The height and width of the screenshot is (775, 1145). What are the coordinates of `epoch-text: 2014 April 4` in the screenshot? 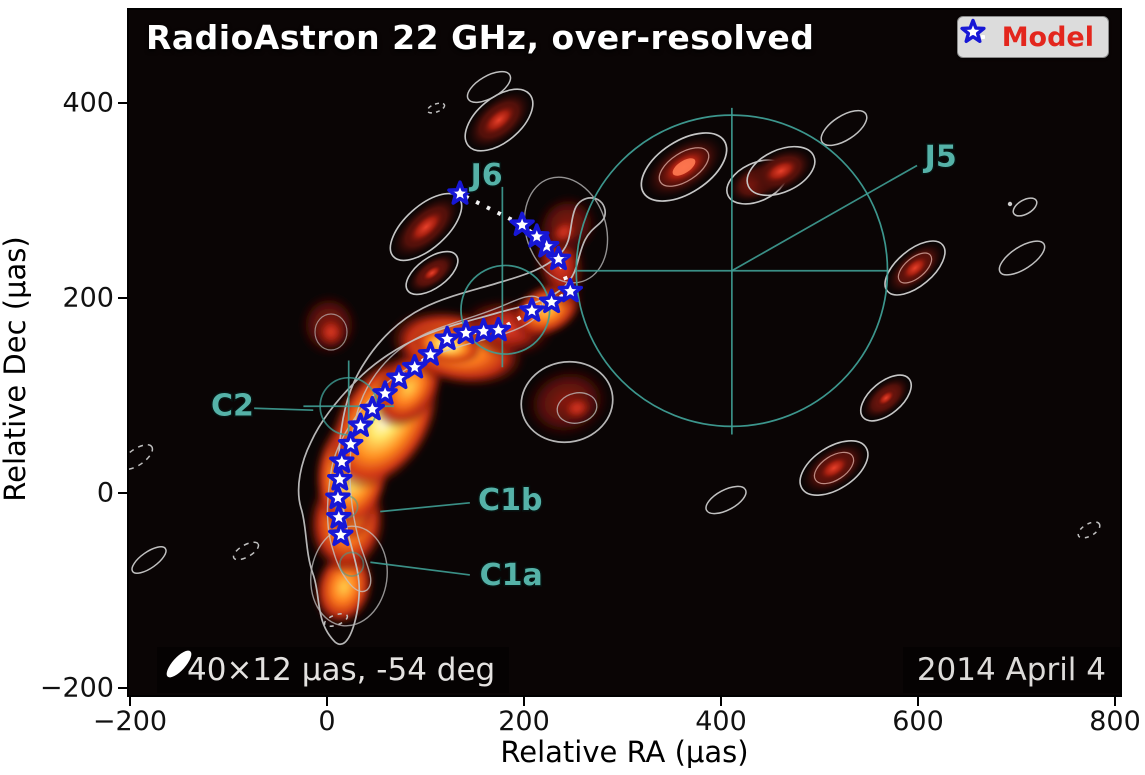 It's located at (1011, 670).